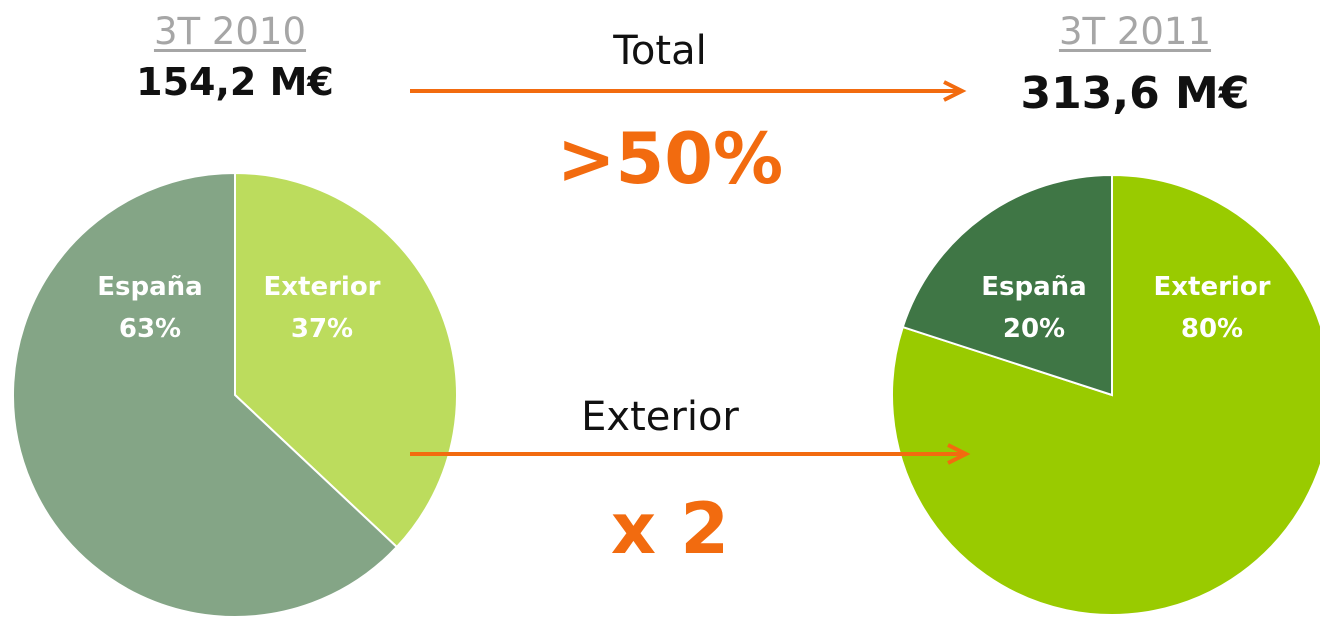  What do you see at coordinates (670, 159) in the screenshot?
I see `total-growth-value: >50%` at bounding box center [670, 159].